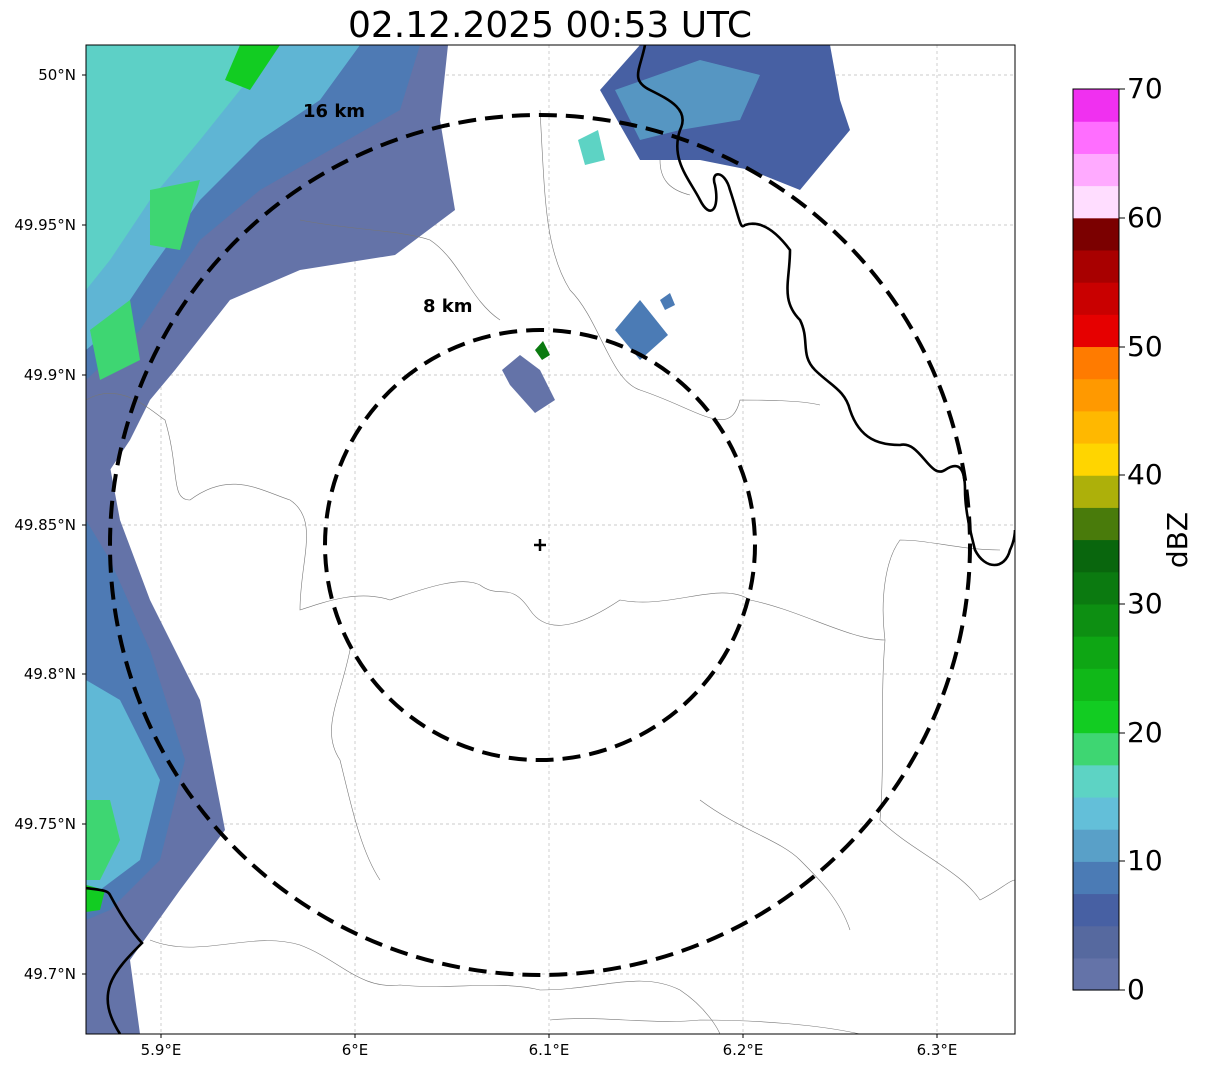 Image resolution: width=1207 pixels, height=1069 pixels. I want to click on colorbar-tick-label: 40, so click(1145, 474).